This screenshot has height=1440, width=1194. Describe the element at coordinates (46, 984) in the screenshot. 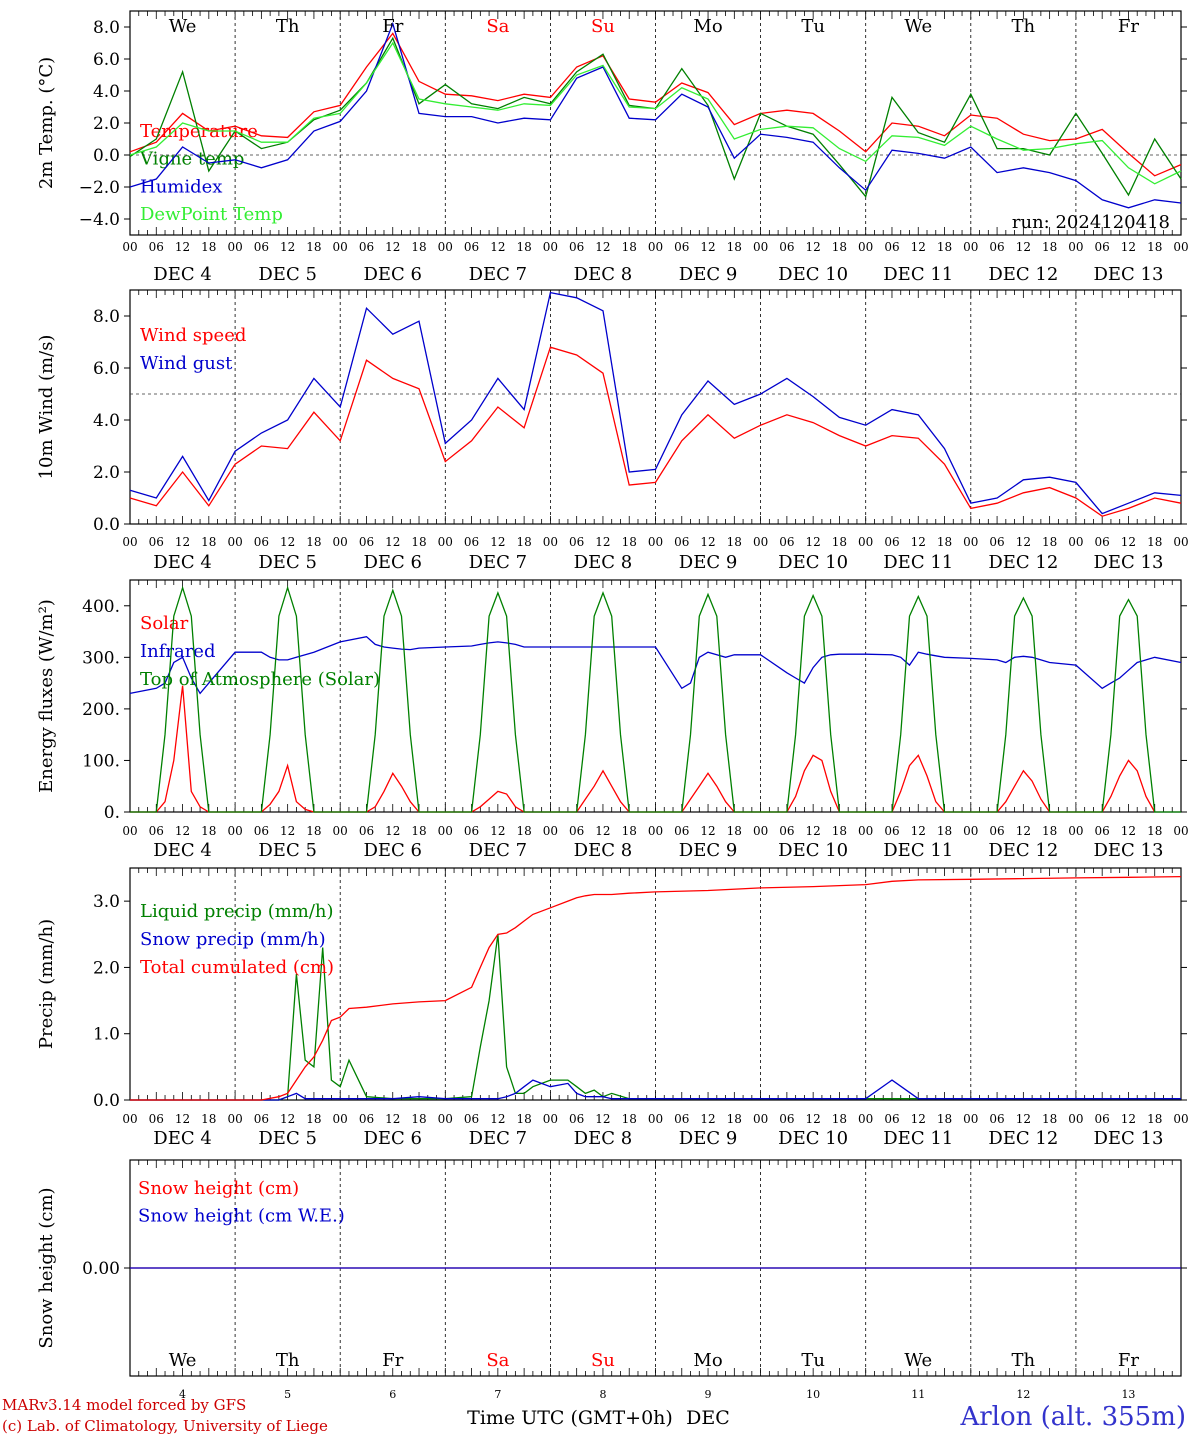

I see `y-axis-label: Precip (mm/h)` at that location.